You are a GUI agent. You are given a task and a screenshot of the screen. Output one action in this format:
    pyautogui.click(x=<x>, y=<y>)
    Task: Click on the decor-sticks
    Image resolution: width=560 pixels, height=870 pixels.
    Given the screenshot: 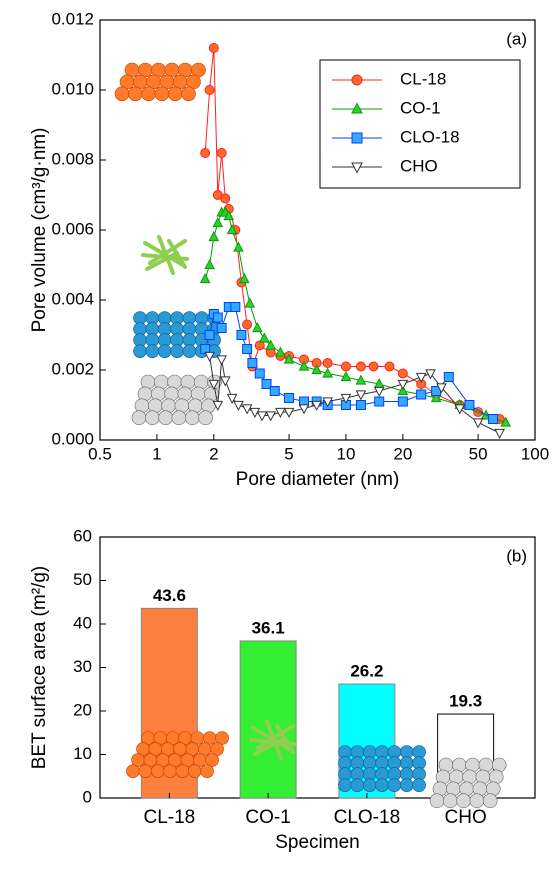 What is the action you would take?
    pyautogui.click(x=165, y=255)
    